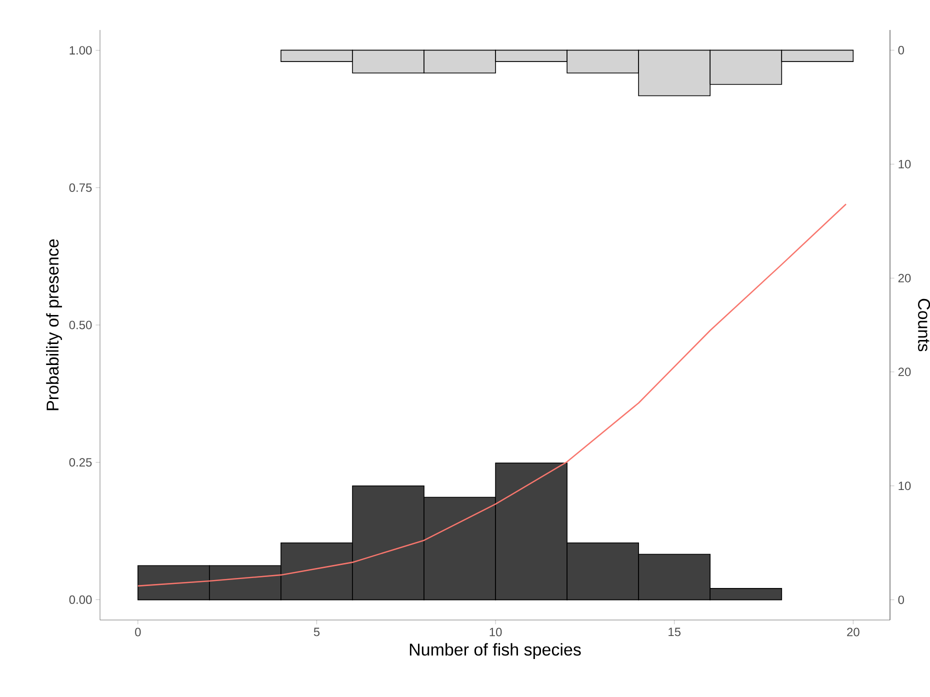 This screenshot has width=930, height=697. Describe the element at coordinates (81, 50) in the screenshot. I see `y-tick-label: 1.00` at that location.